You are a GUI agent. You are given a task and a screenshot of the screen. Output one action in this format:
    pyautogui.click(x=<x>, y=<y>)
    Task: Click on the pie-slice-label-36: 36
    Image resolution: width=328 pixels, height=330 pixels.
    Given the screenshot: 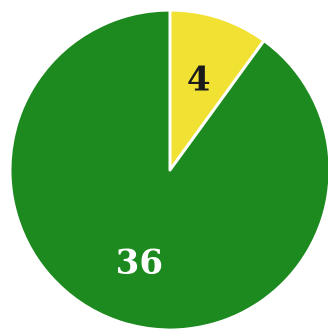 What is the action you would take?
    pyautogui.click(x=139, y=262)
    